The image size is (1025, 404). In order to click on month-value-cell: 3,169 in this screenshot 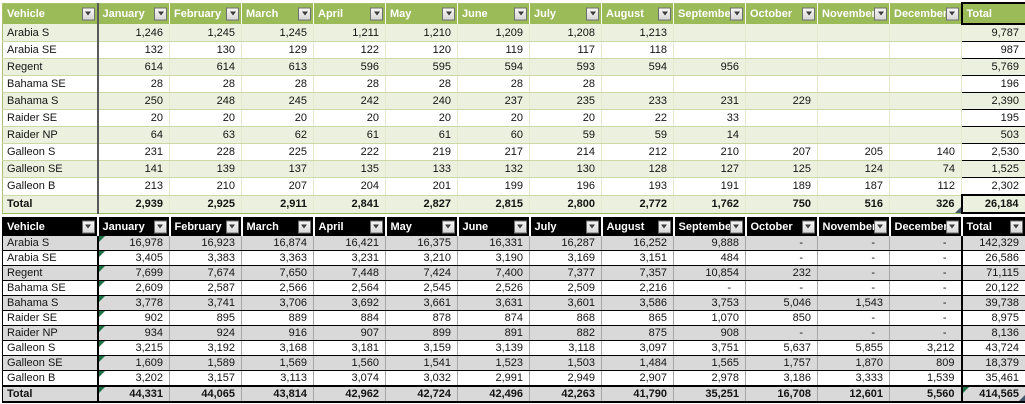, I will do `click(565, 258)`.